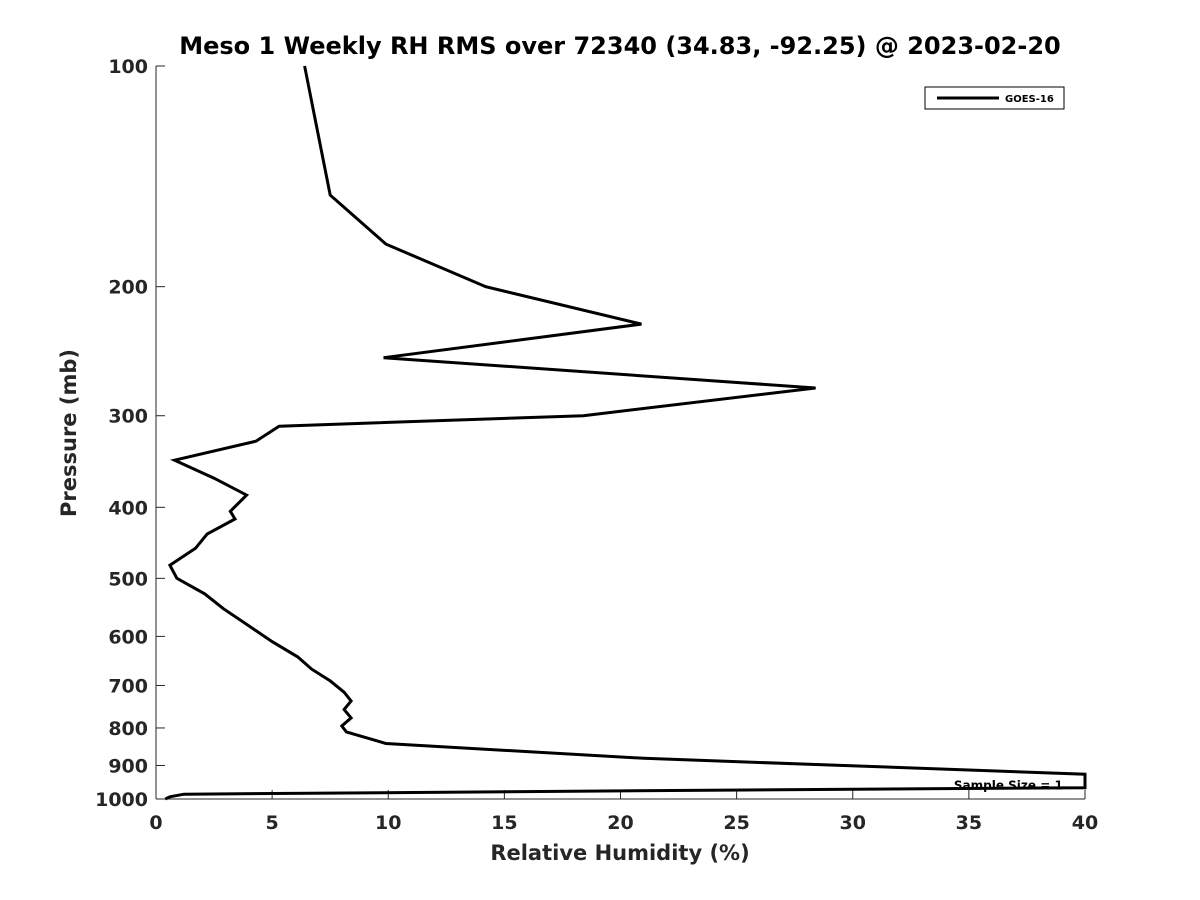 The height and width of the screenshot is (900, 1200). I want to click on y-tick-label: 200, so click(128, 288).